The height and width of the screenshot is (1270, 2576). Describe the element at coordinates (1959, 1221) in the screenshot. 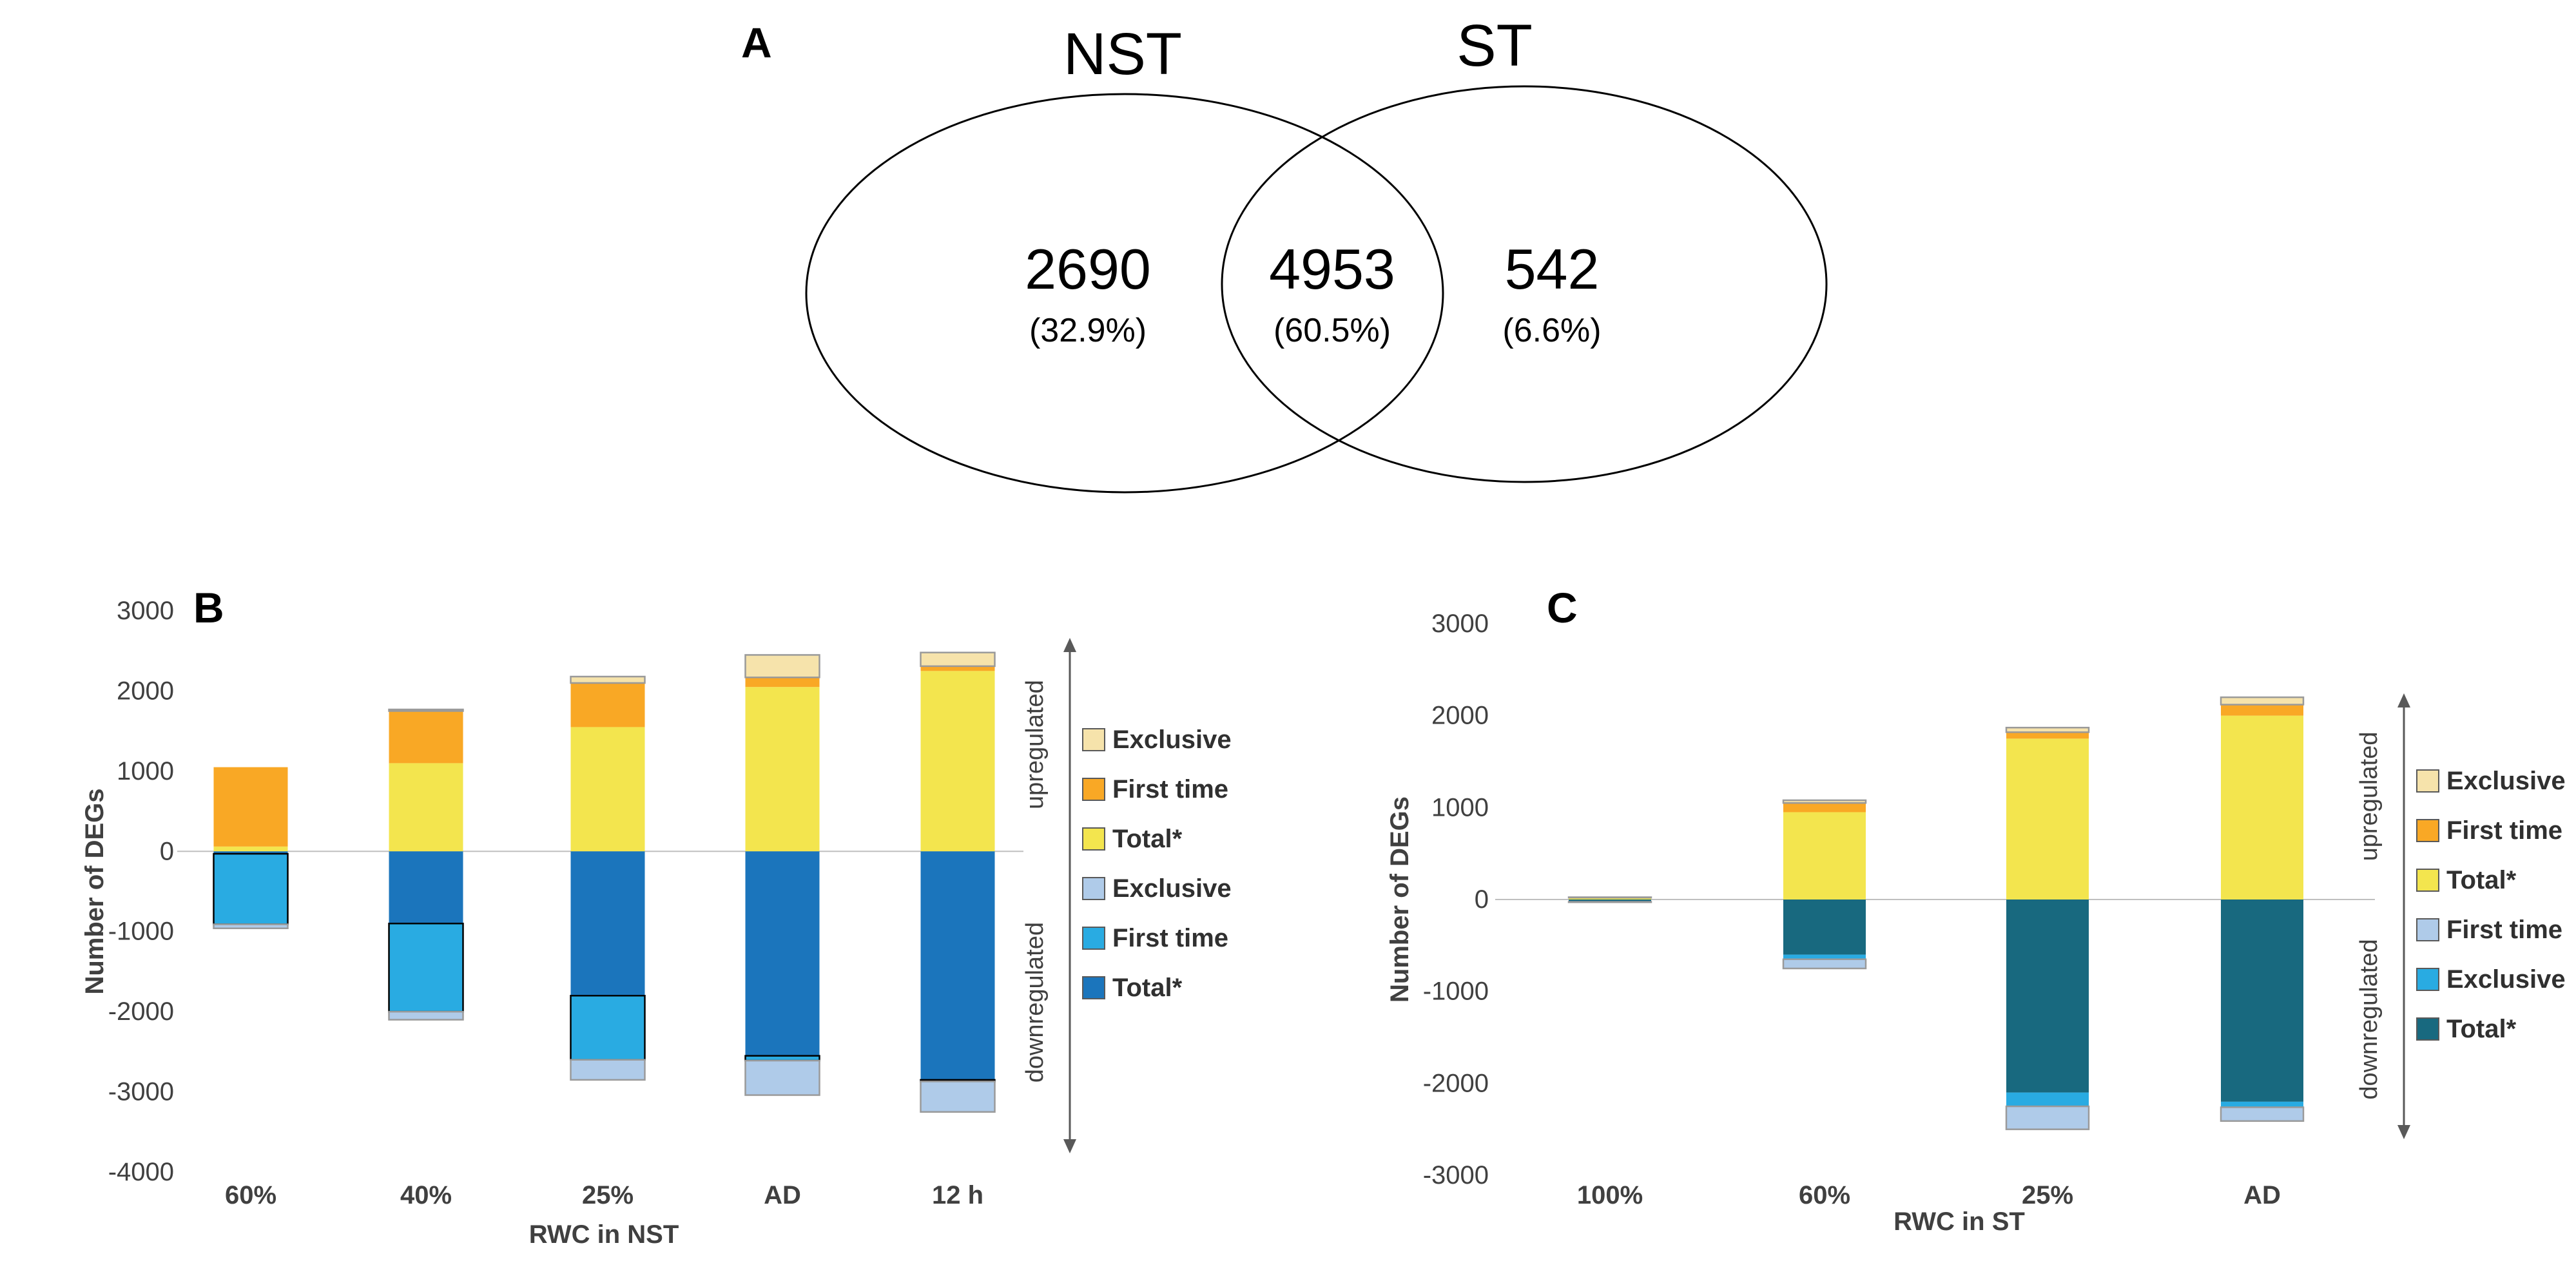

I see `x-axis-title: RWC in ST` at that location.